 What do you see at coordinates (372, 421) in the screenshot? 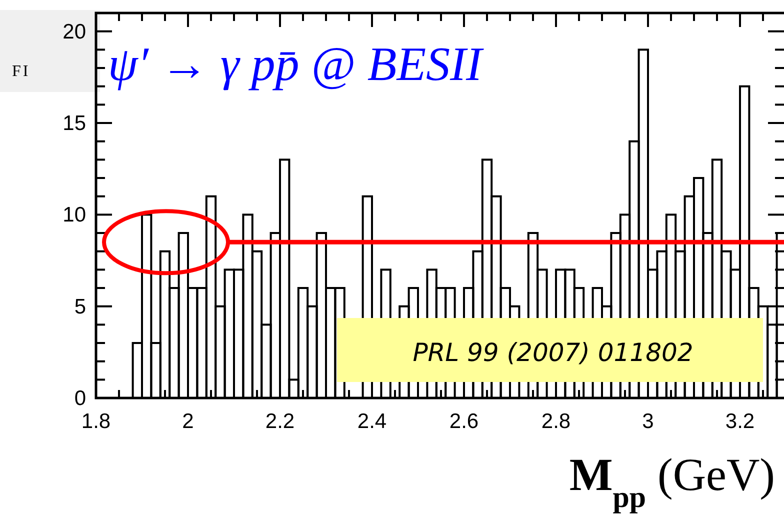
I see `x-tick-label: 2.4` at bounding box center [372, 421].